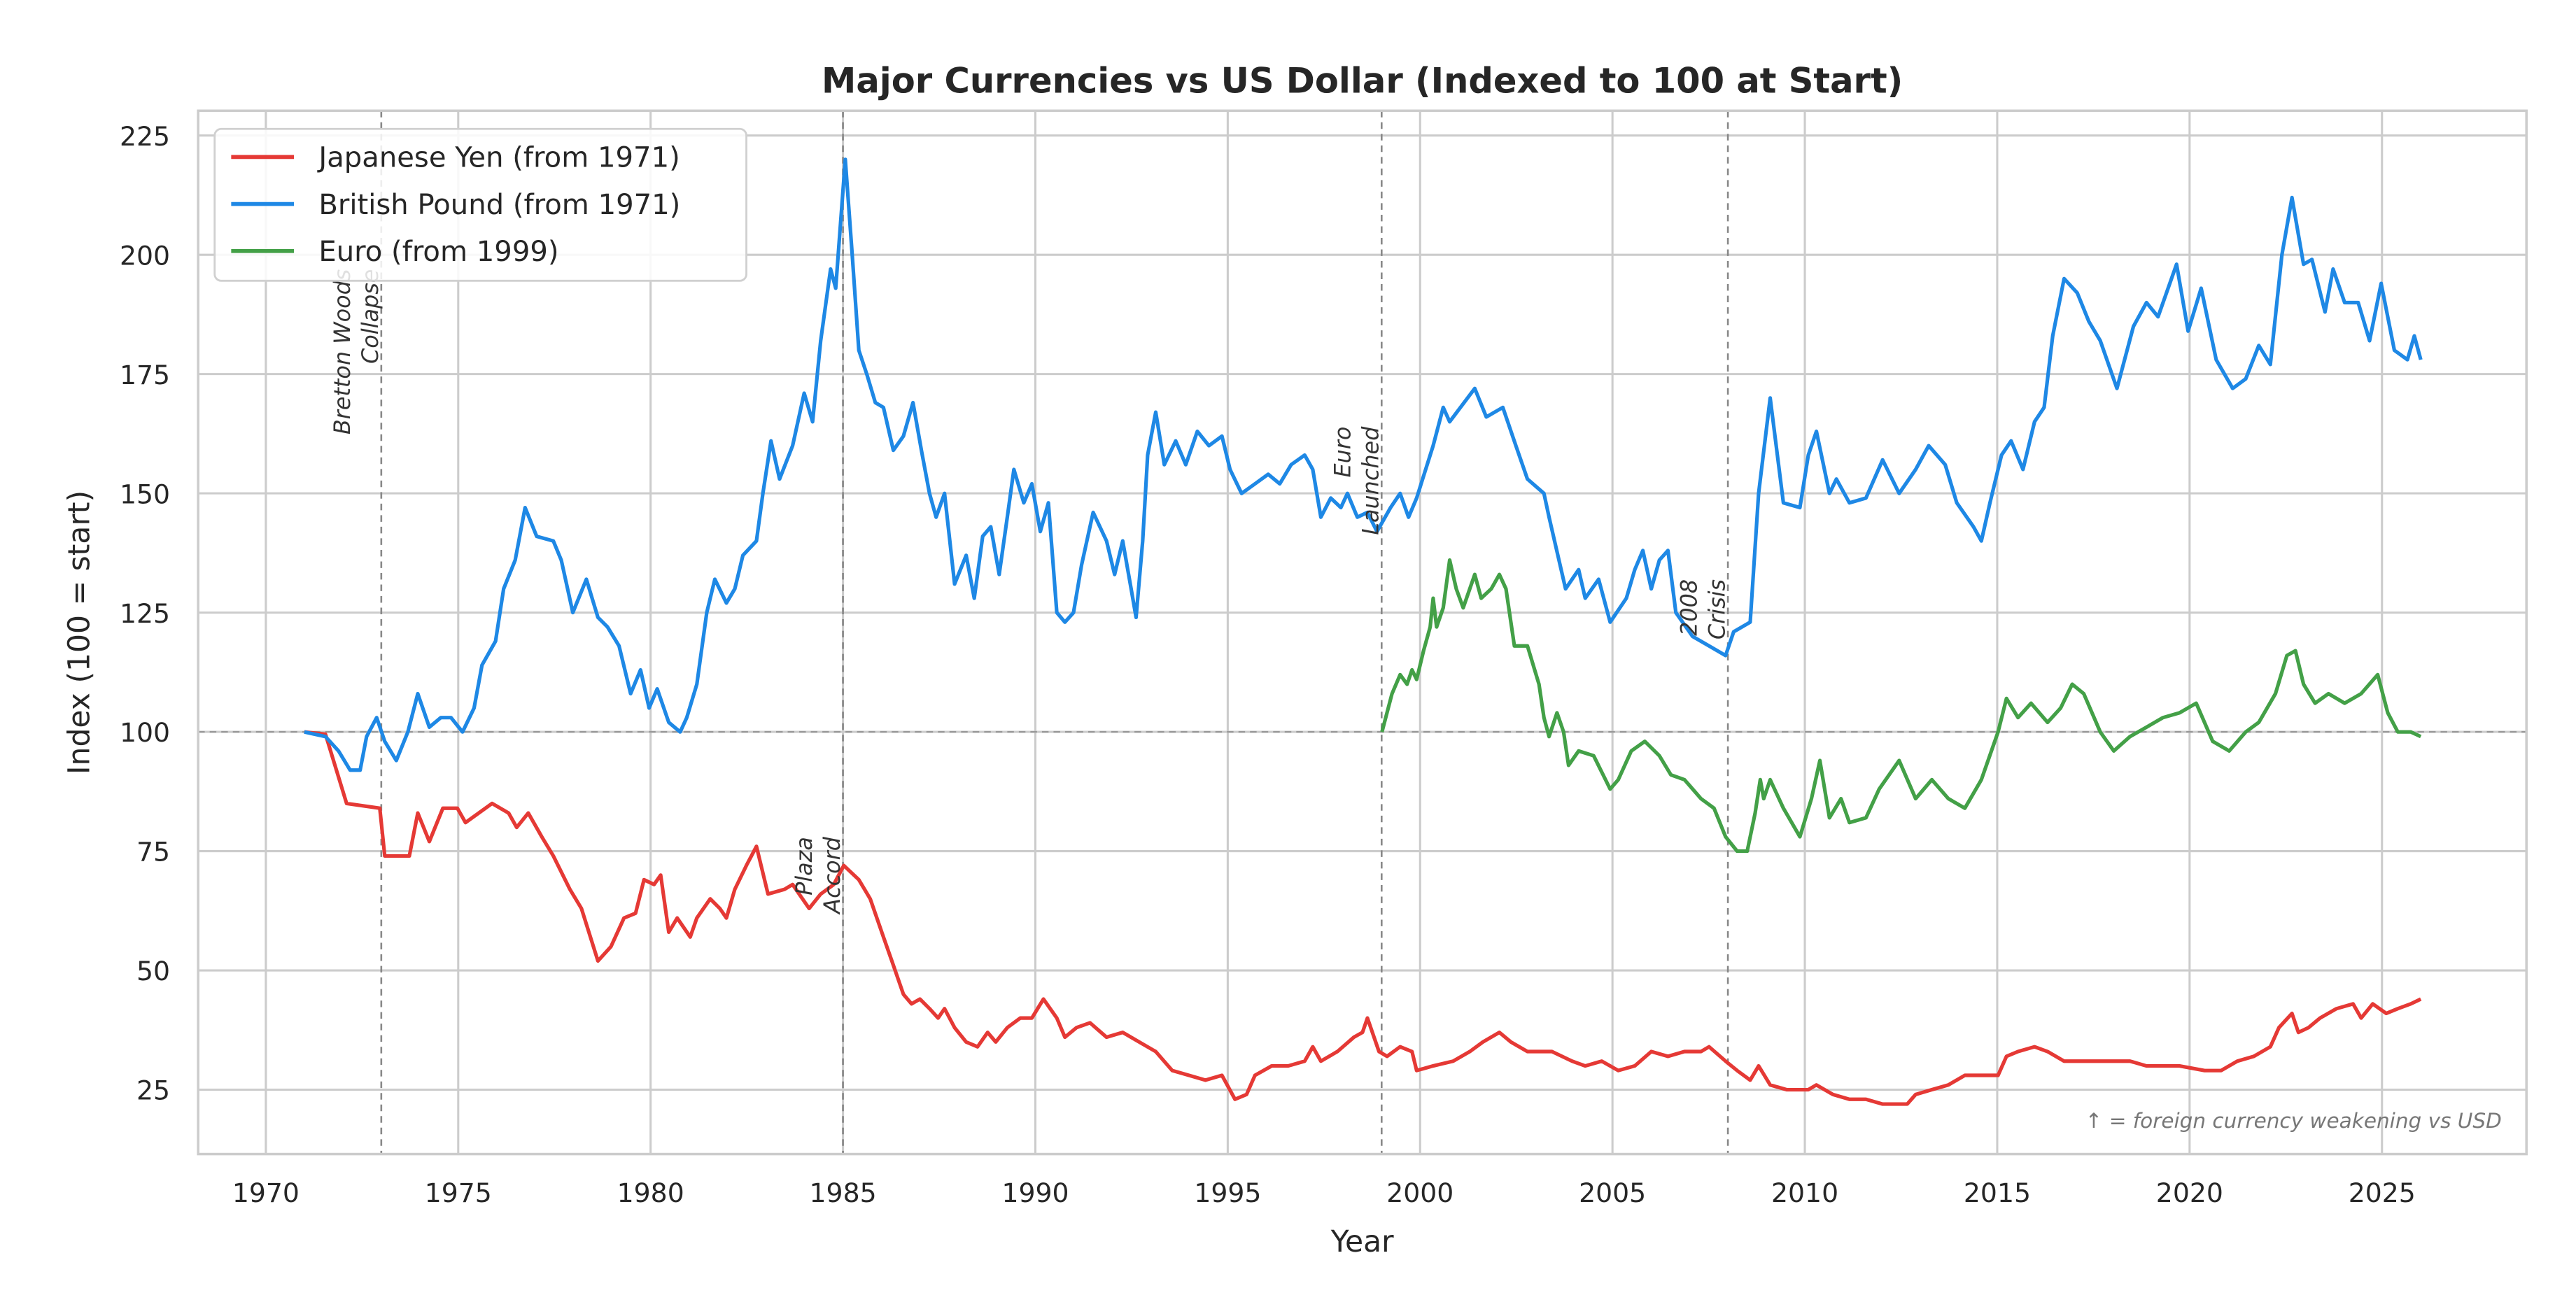 This screenshot has width=2576, height=1316. What do you see at coordinates (1371, 480) in the screenshot?
I see `event-annotation-label: Launched` at bounding box center [1371, 480].